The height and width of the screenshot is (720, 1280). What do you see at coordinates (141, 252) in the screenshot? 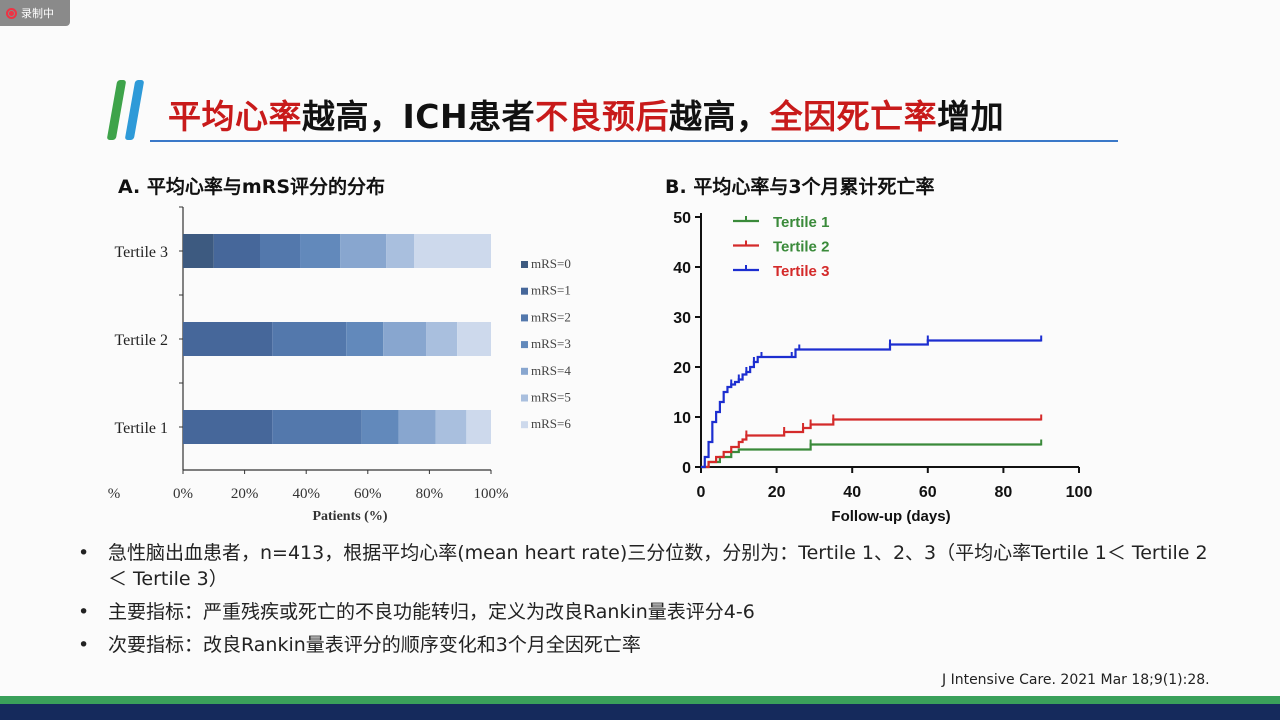
I see `y-tick-label: Tertile 3` at bounding box center [141, 252].